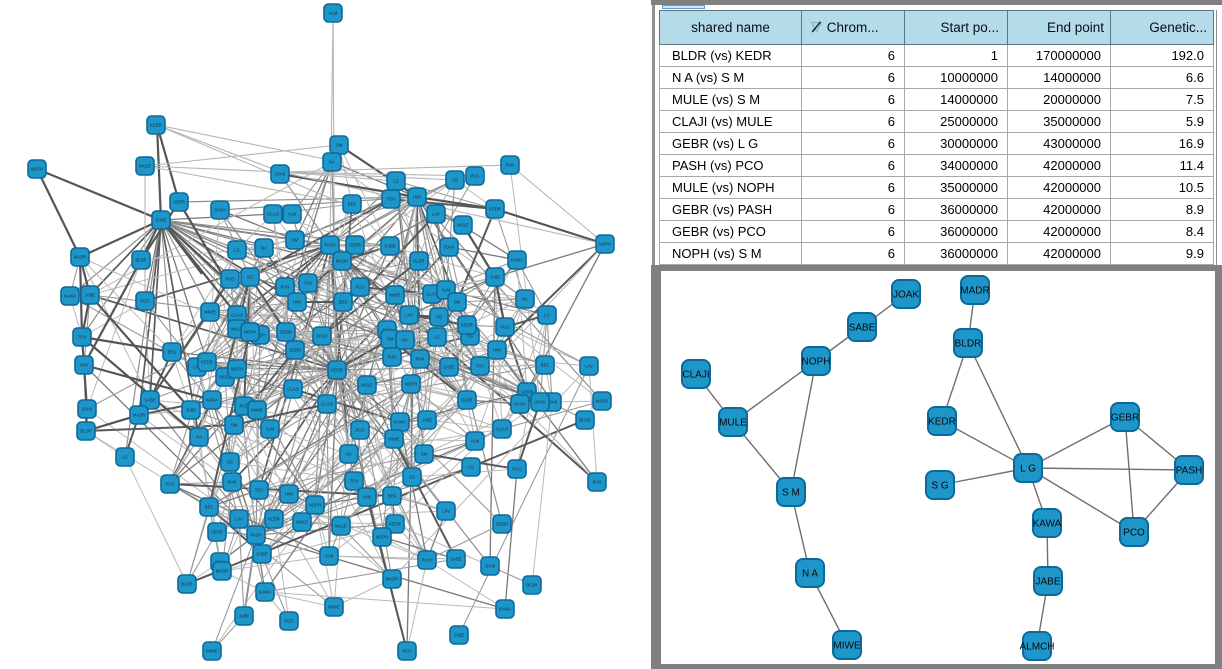 Image resolution: width=1222 pixels, height=669 pixels. Describe the element at coordinates (431, 294) in the screenshot. I see `svg-text: CLAJI` at that location.